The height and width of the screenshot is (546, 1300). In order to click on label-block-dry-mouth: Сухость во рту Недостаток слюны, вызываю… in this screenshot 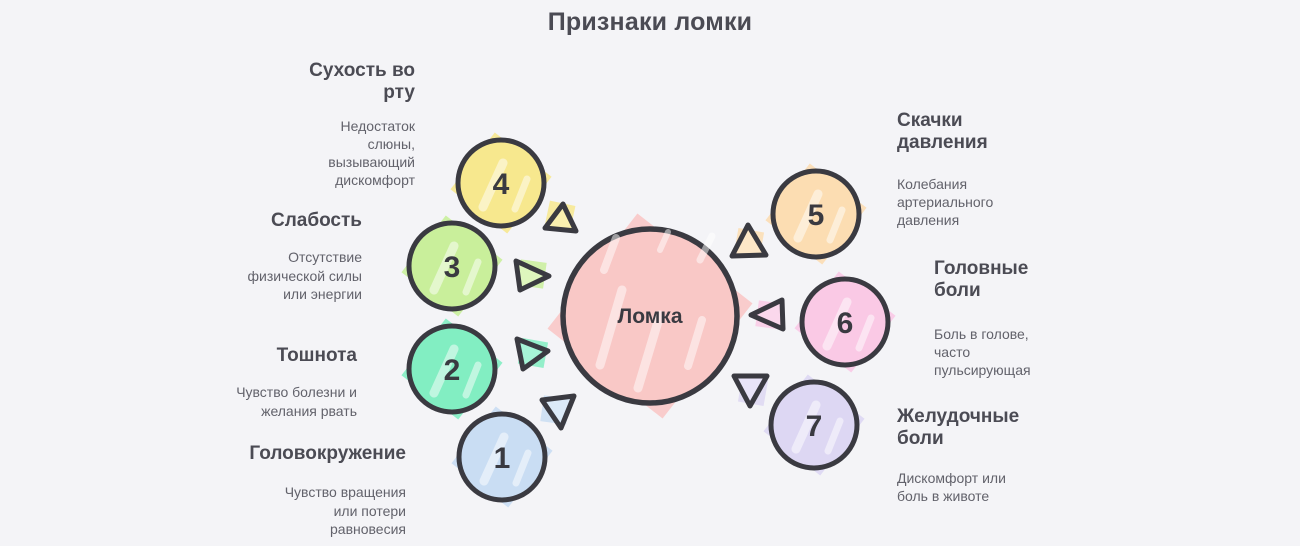, I will do `click(352, 125)`.